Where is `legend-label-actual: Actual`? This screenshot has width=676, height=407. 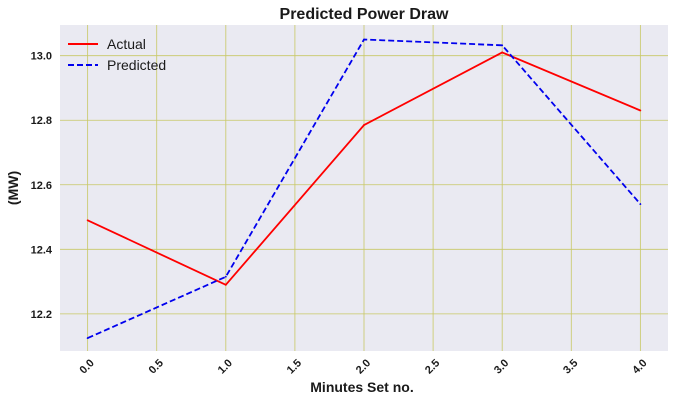
legend-label-actual: Actual is located at coordinates (126, 44).